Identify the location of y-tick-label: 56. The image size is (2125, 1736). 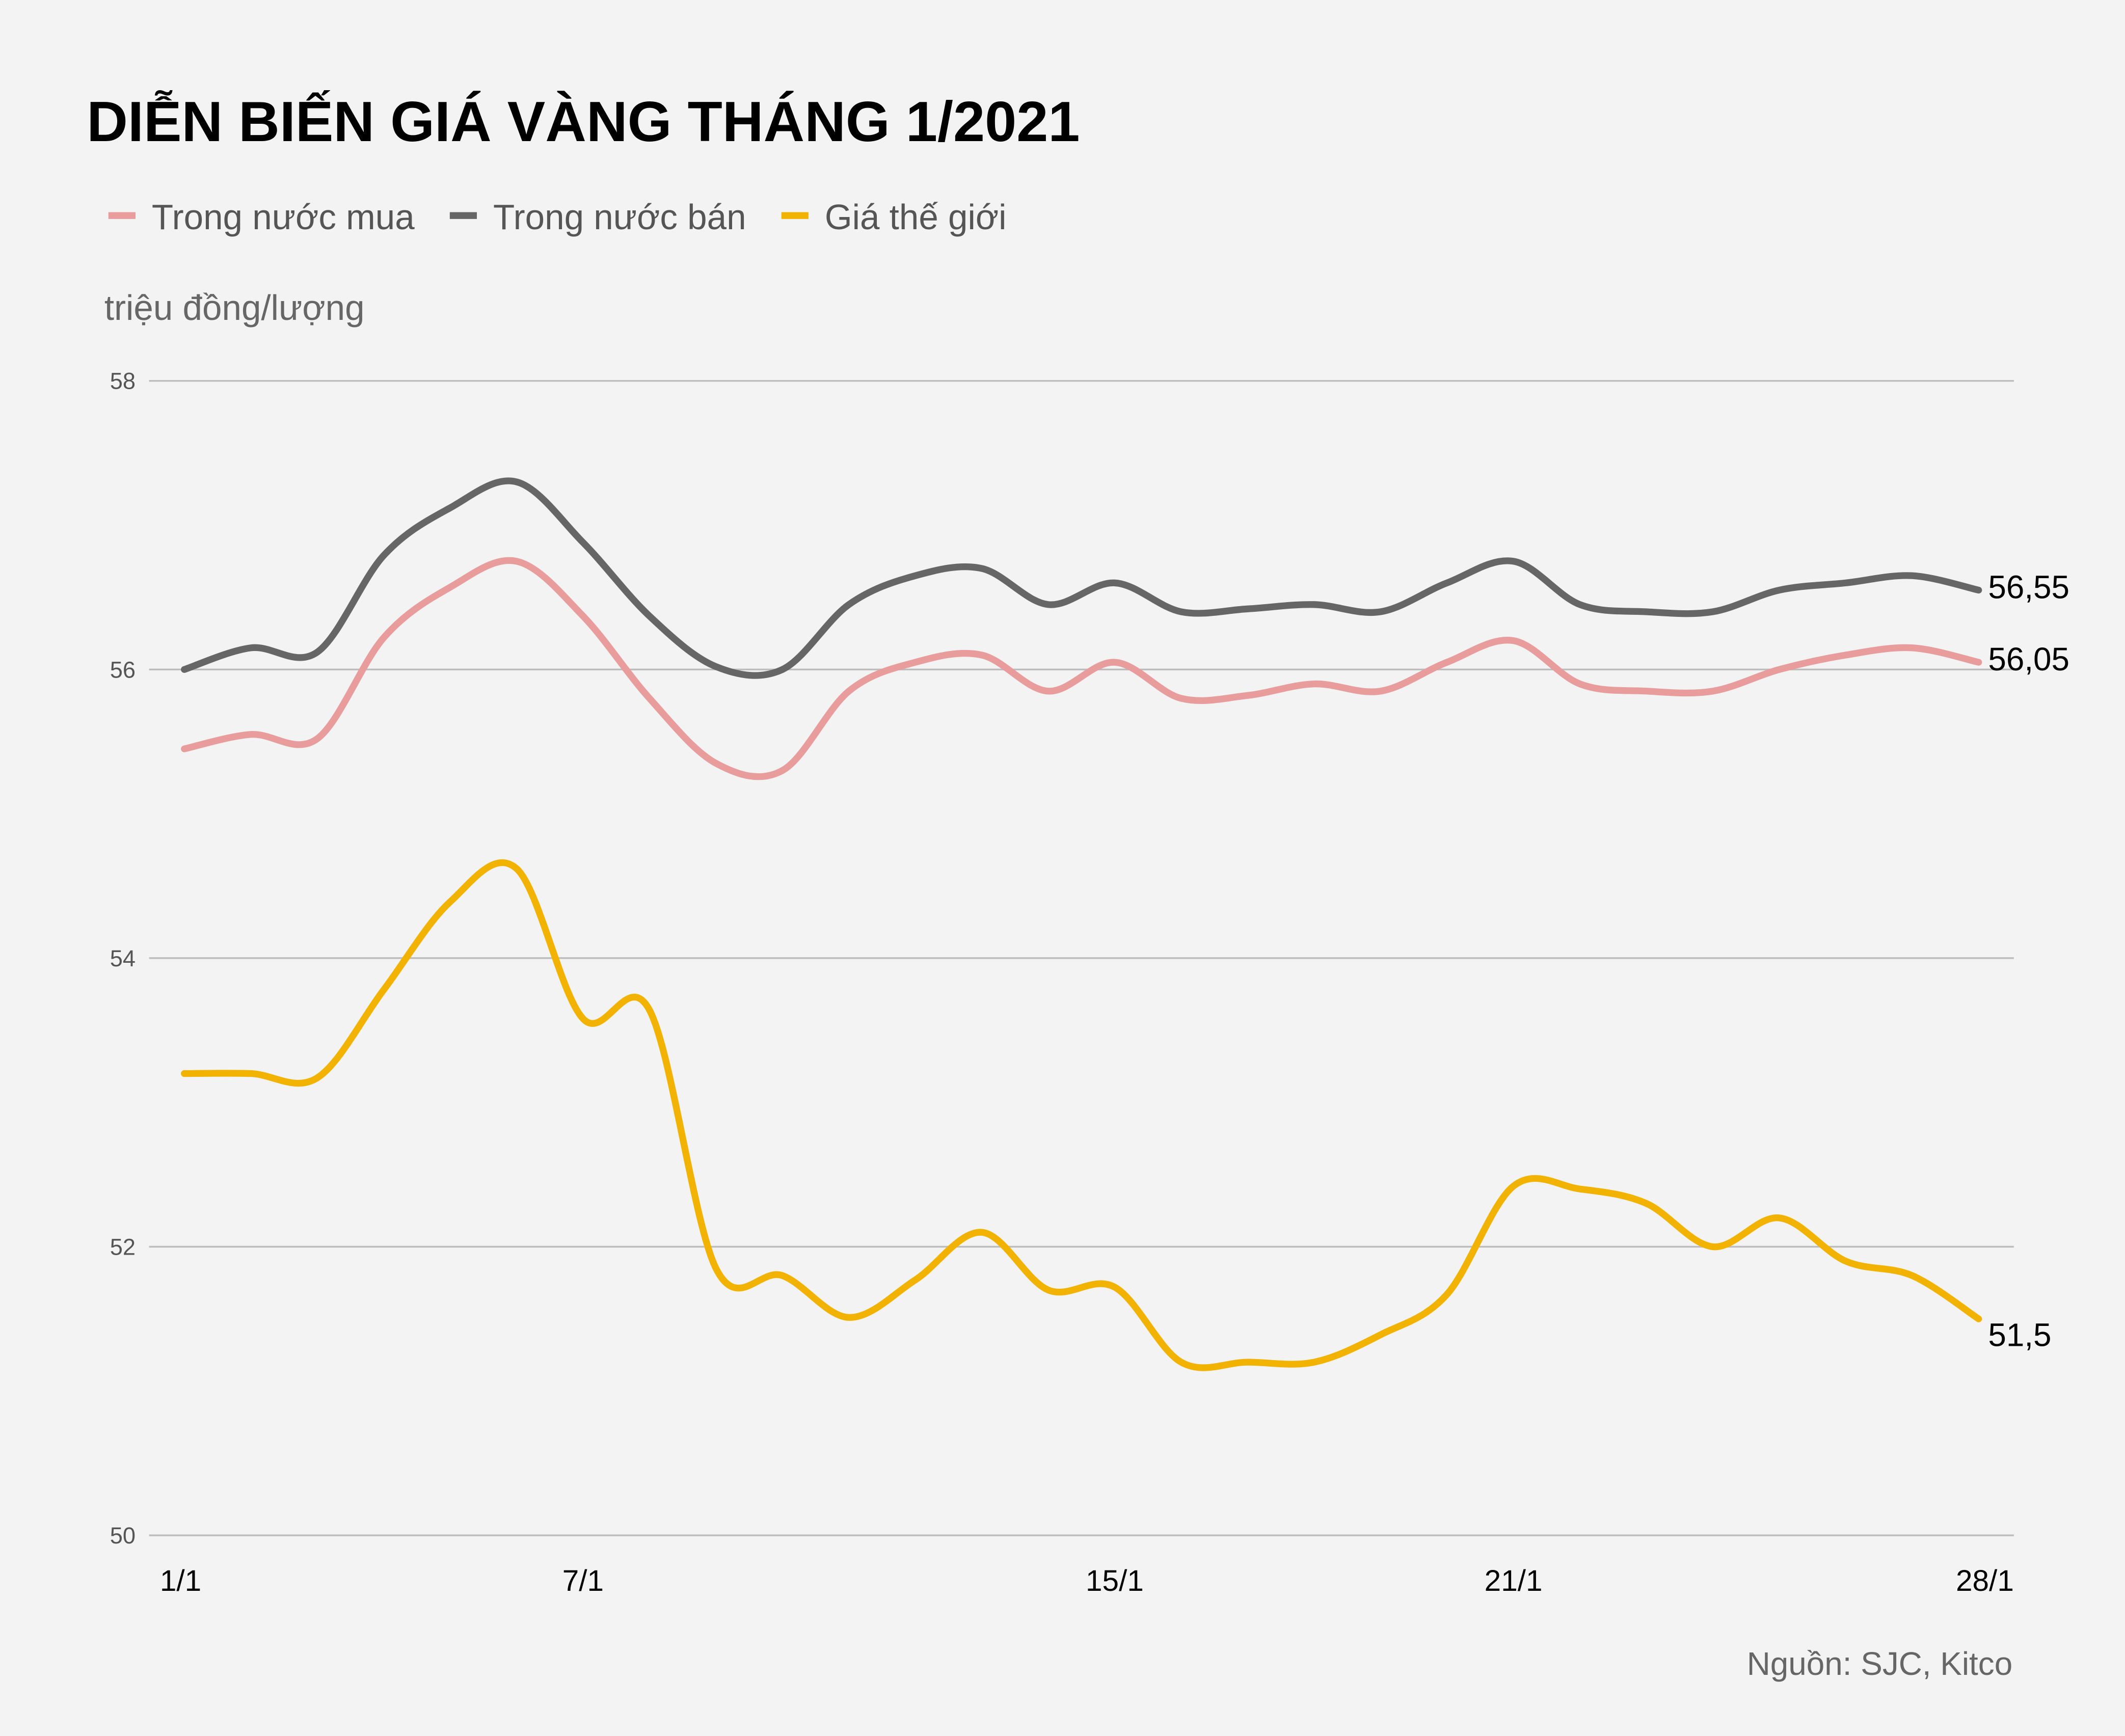
(123, 670).